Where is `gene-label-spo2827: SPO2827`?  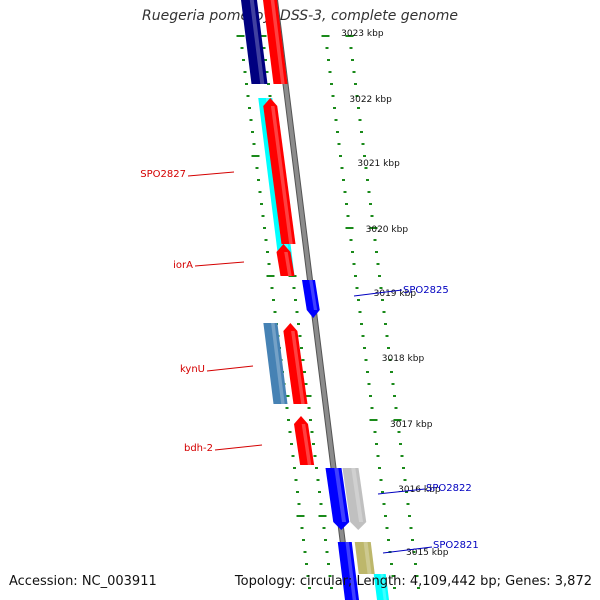 gene-label-spo2827: SPO2827 is located at coordinates (163, 174).